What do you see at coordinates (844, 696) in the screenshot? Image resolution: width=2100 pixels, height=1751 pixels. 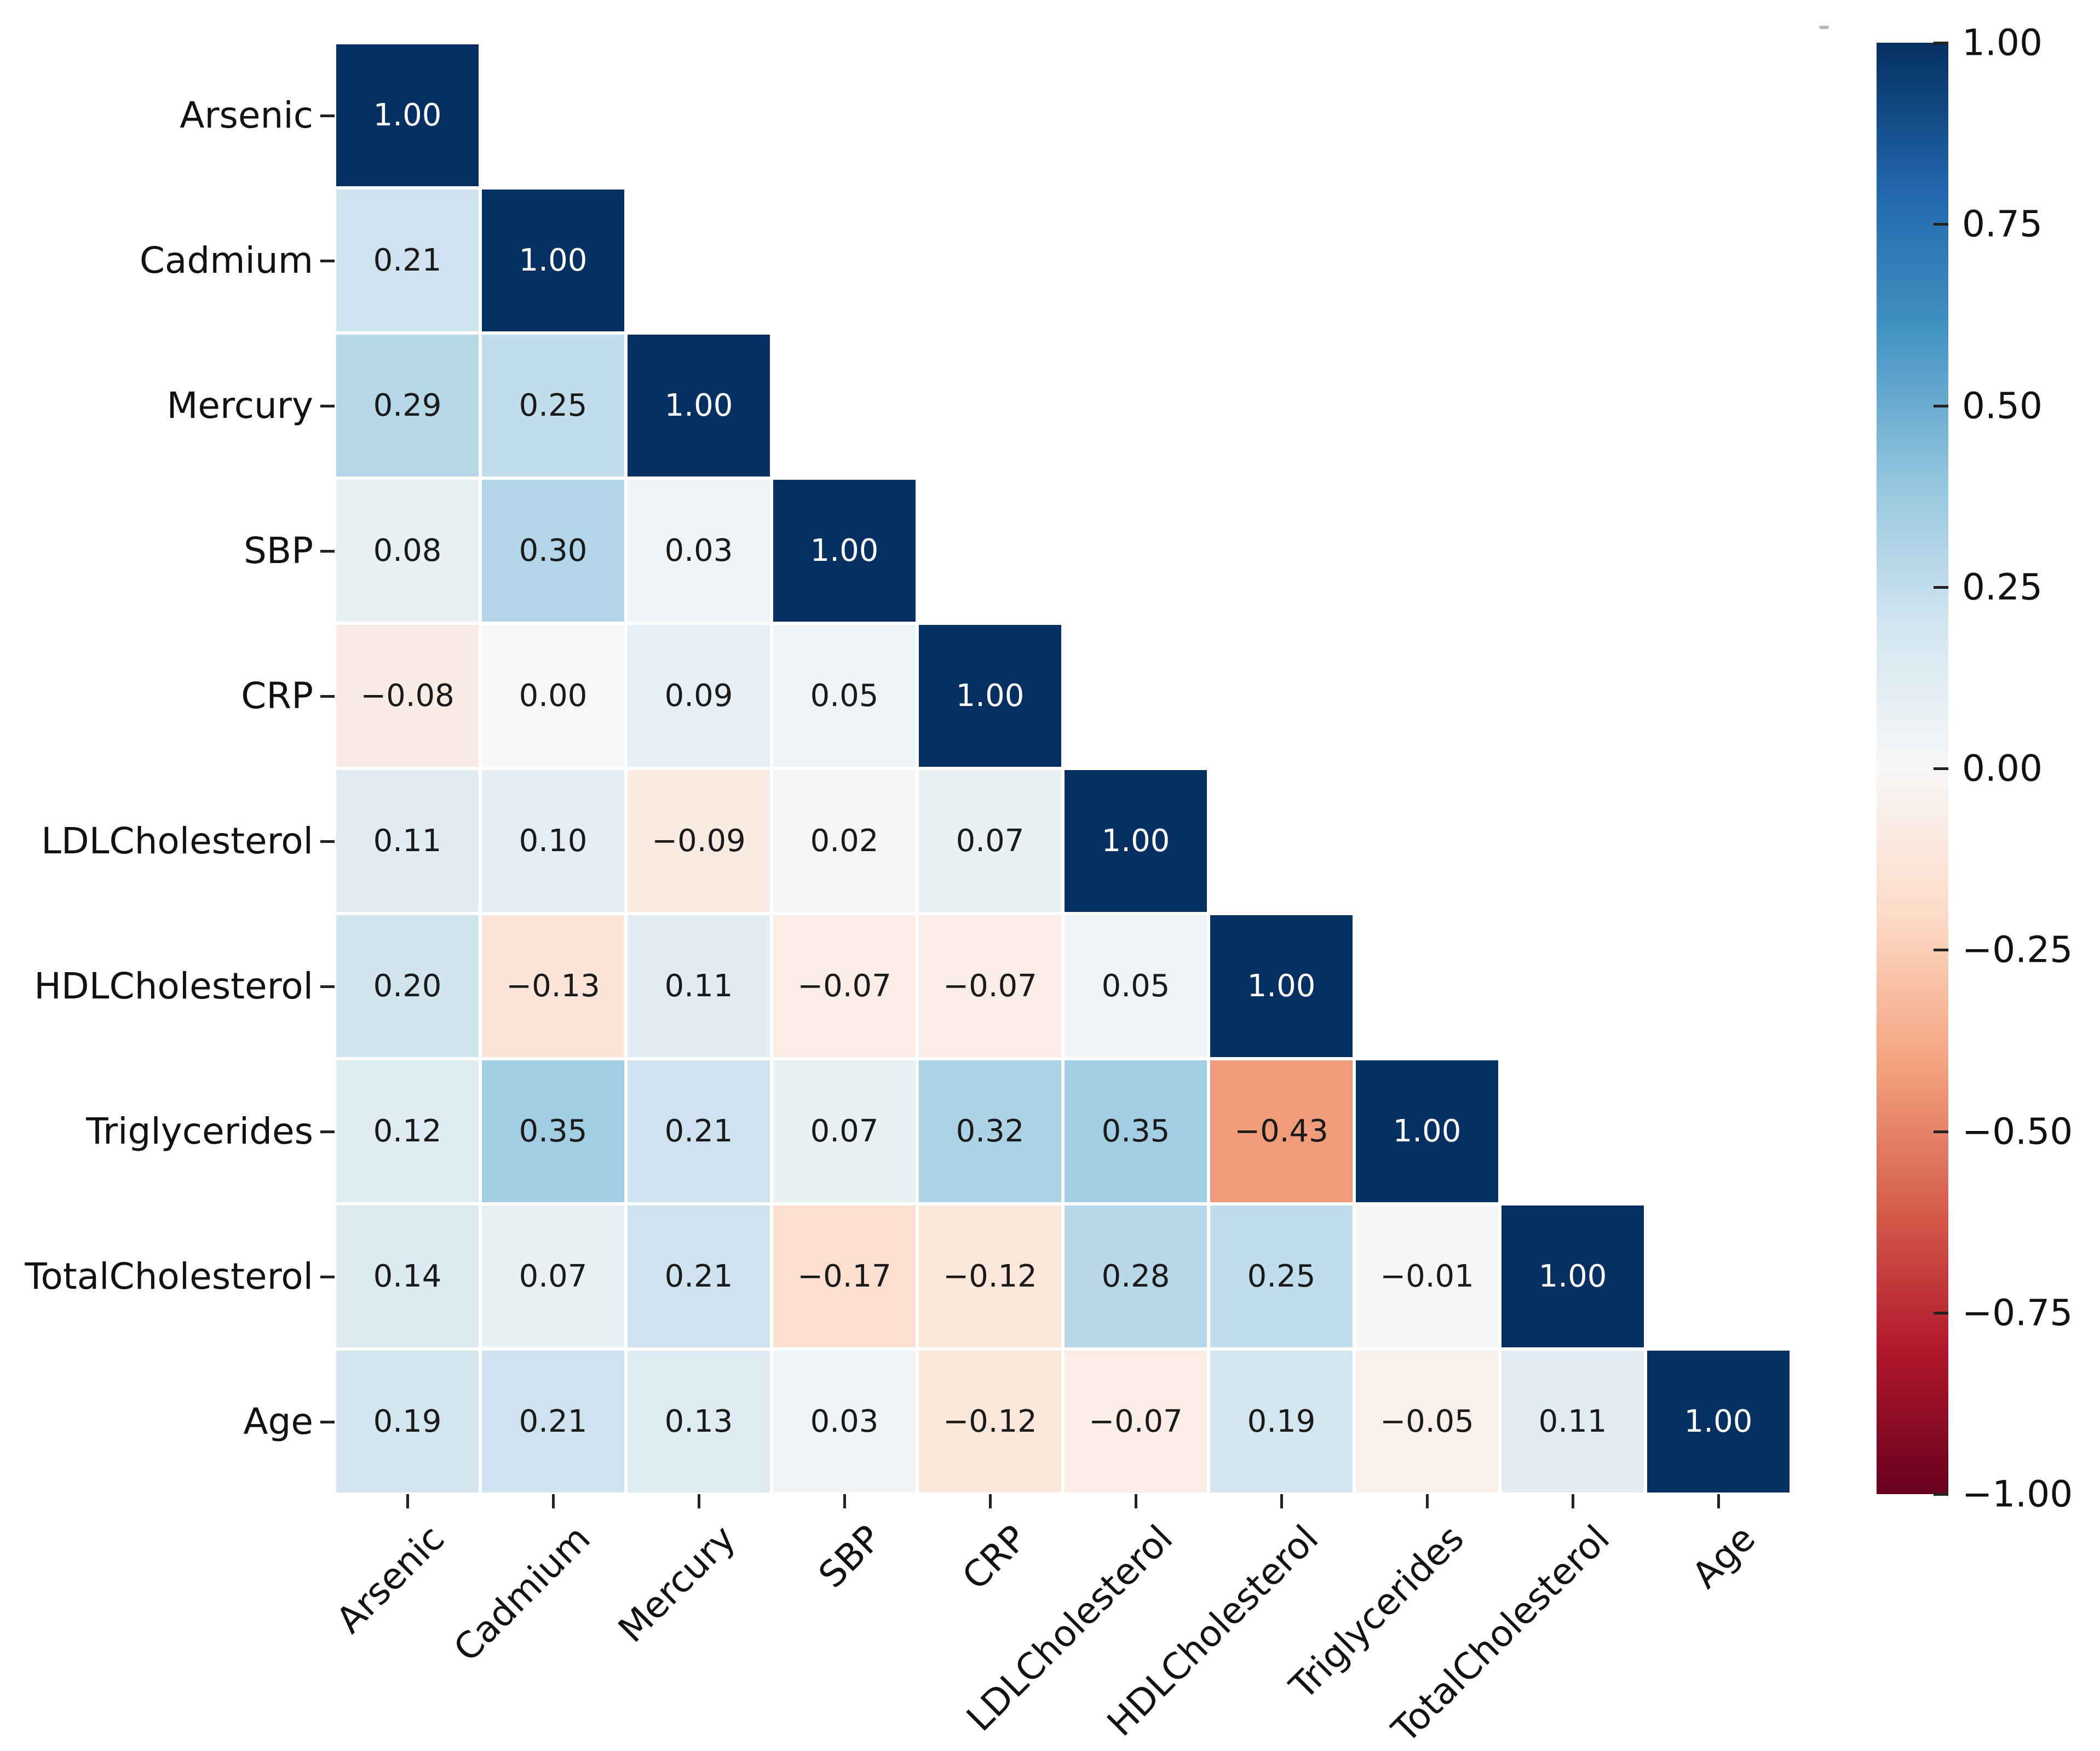 I see `cell-value: 0.05` at bounding box center [844, 696].